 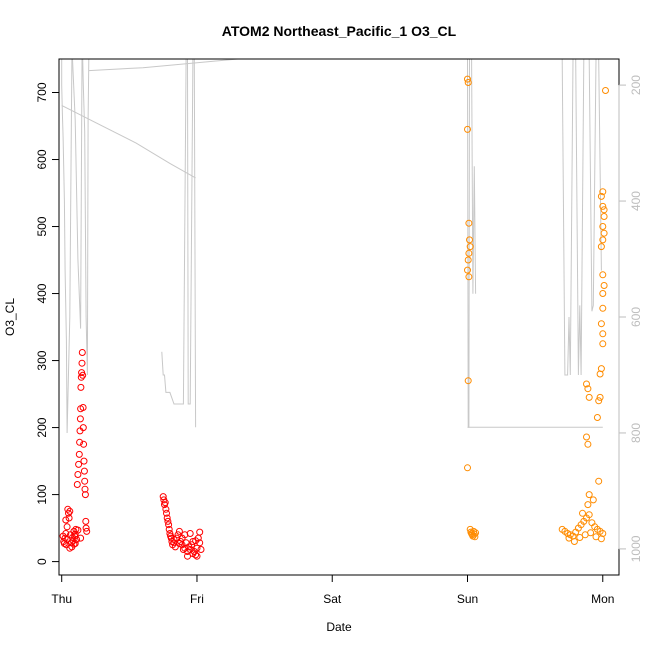 What do you see at coordinates (10, 317) in the screenshot?
I see `y-axis-label: O3_CL` at bounding box center [10, 317].